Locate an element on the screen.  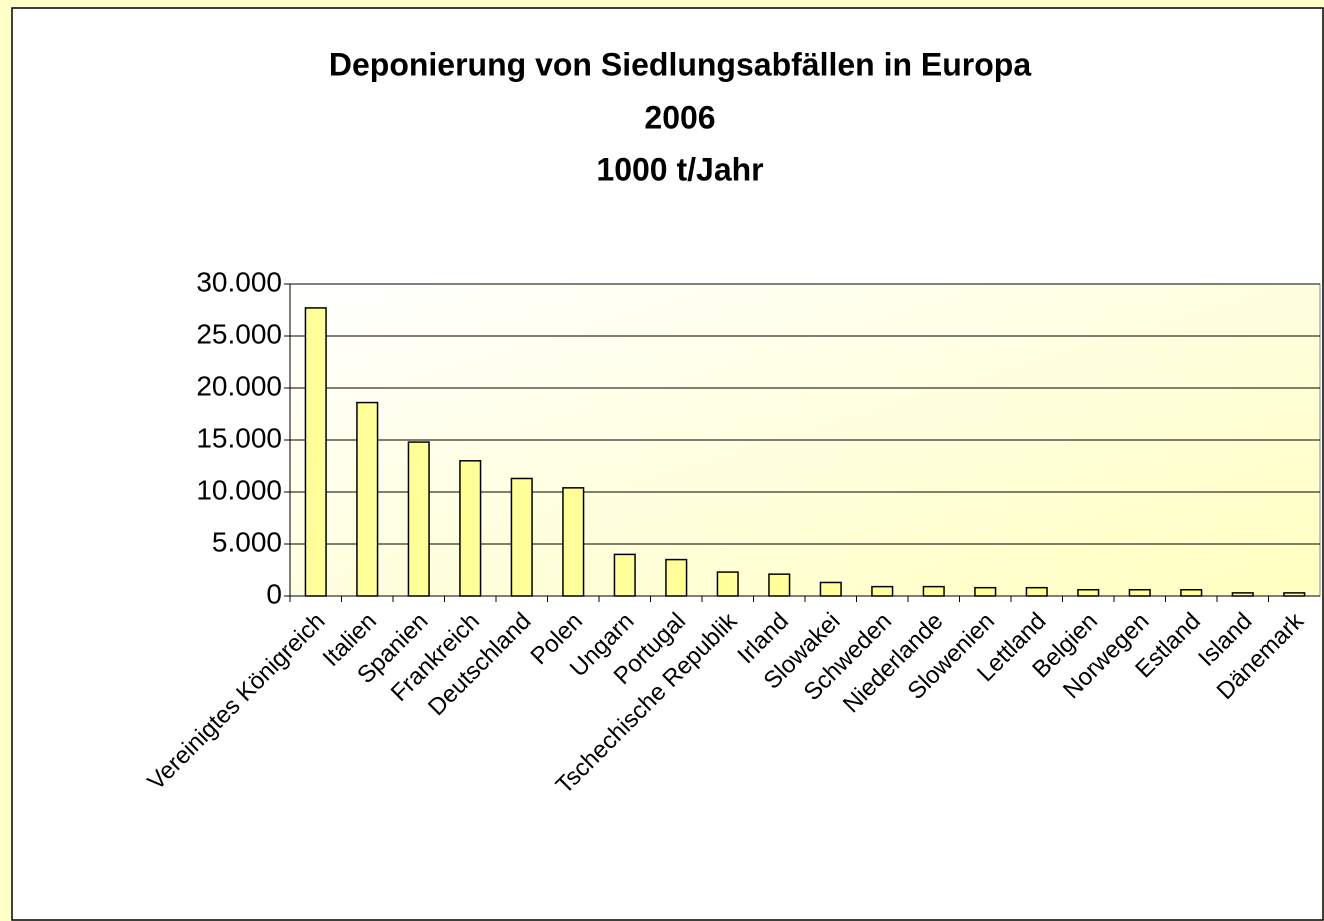
y-tick-label: 10.000 is located at coordinates (239, 489).